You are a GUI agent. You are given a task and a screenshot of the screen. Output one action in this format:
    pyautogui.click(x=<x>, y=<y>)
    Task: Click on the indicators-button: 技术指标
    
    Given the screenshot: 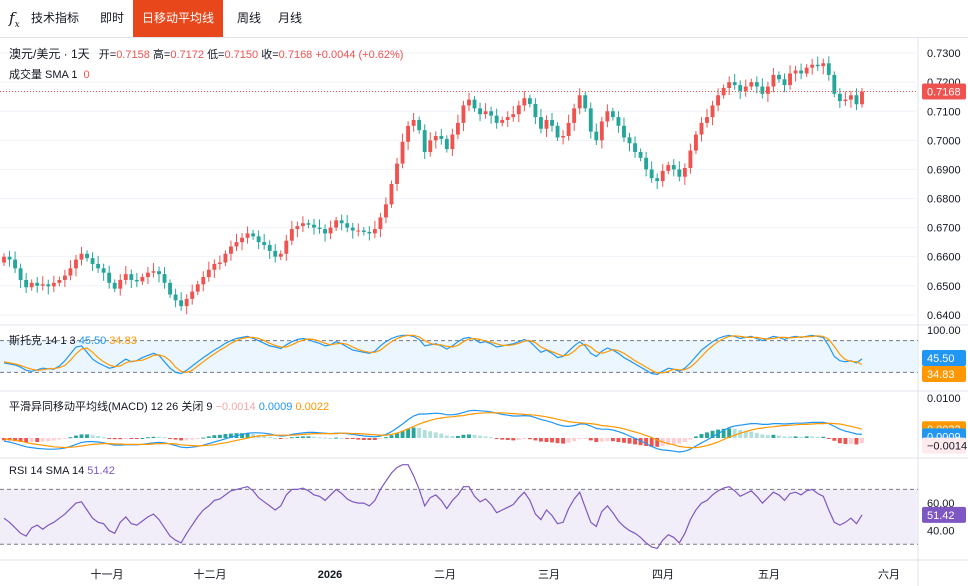 What is the action you would take?
    pyautogui.click(x=55, y=18)
    